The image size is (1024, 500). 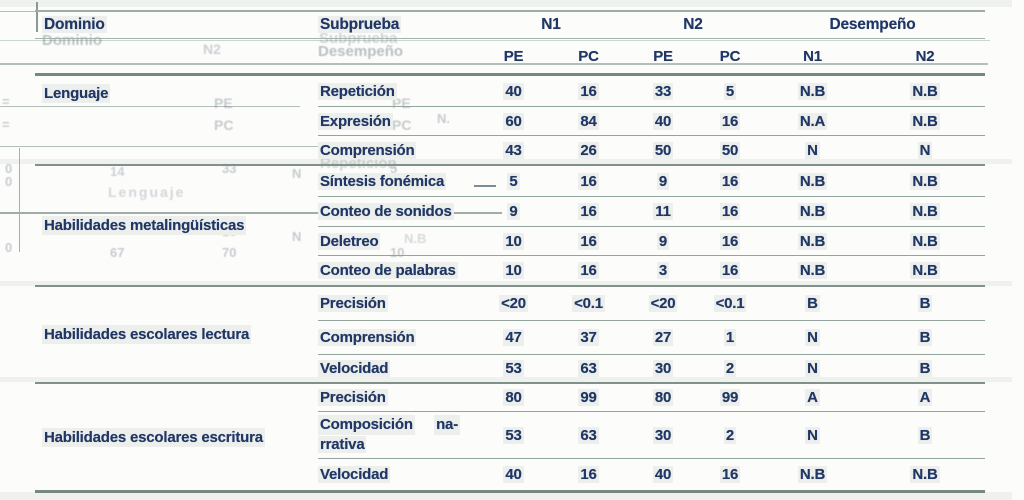 What do you see at coordinates (349, 241) in the screenshot?
I see `subtest-label: Deletreo` at bounding box center [349, 241].